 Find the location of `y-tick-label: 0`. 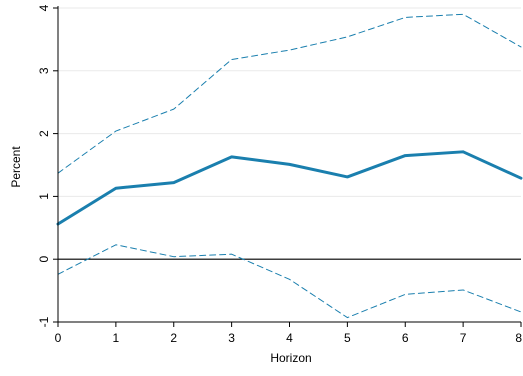

y-tick-label: 0 is located at coordinates (44, 259).